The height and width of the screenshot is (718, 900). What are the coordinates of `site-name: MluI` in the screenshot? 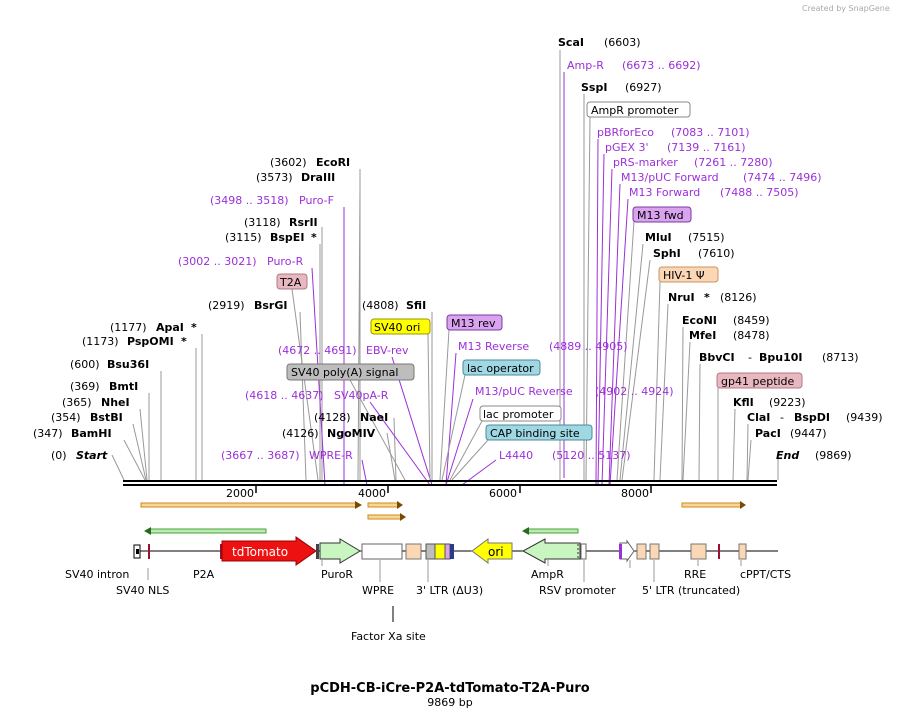 It's located at (658, 237).